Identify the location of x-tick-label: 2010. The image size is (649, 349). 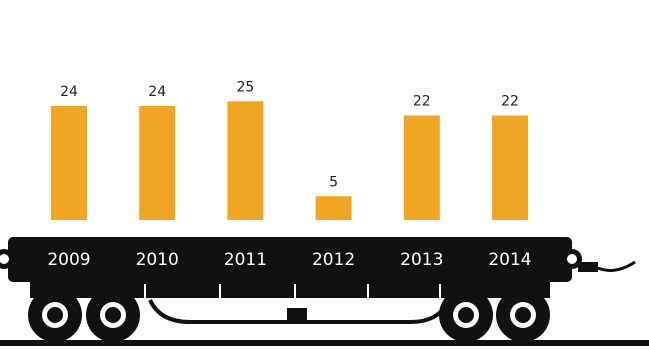
(157, 260).